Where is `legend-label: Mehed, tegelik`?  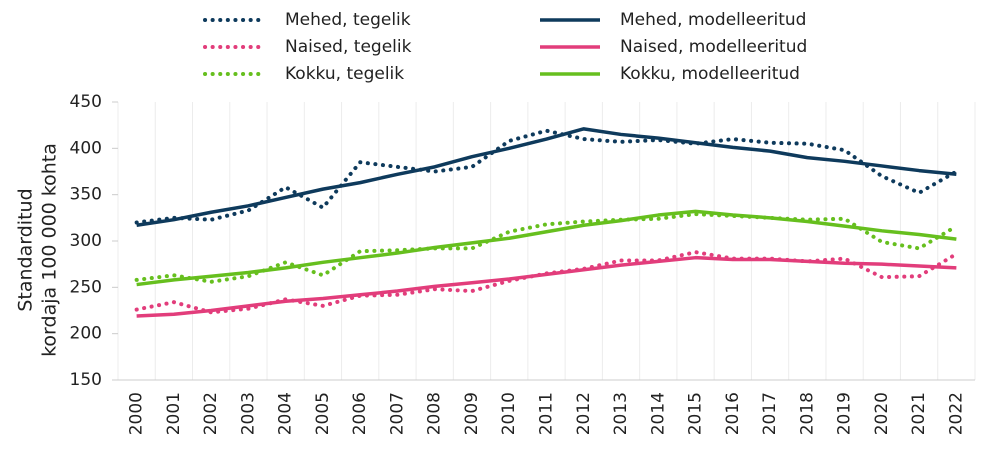 legend-label: Mehed, tegelik is located at coordinates (348, 20).